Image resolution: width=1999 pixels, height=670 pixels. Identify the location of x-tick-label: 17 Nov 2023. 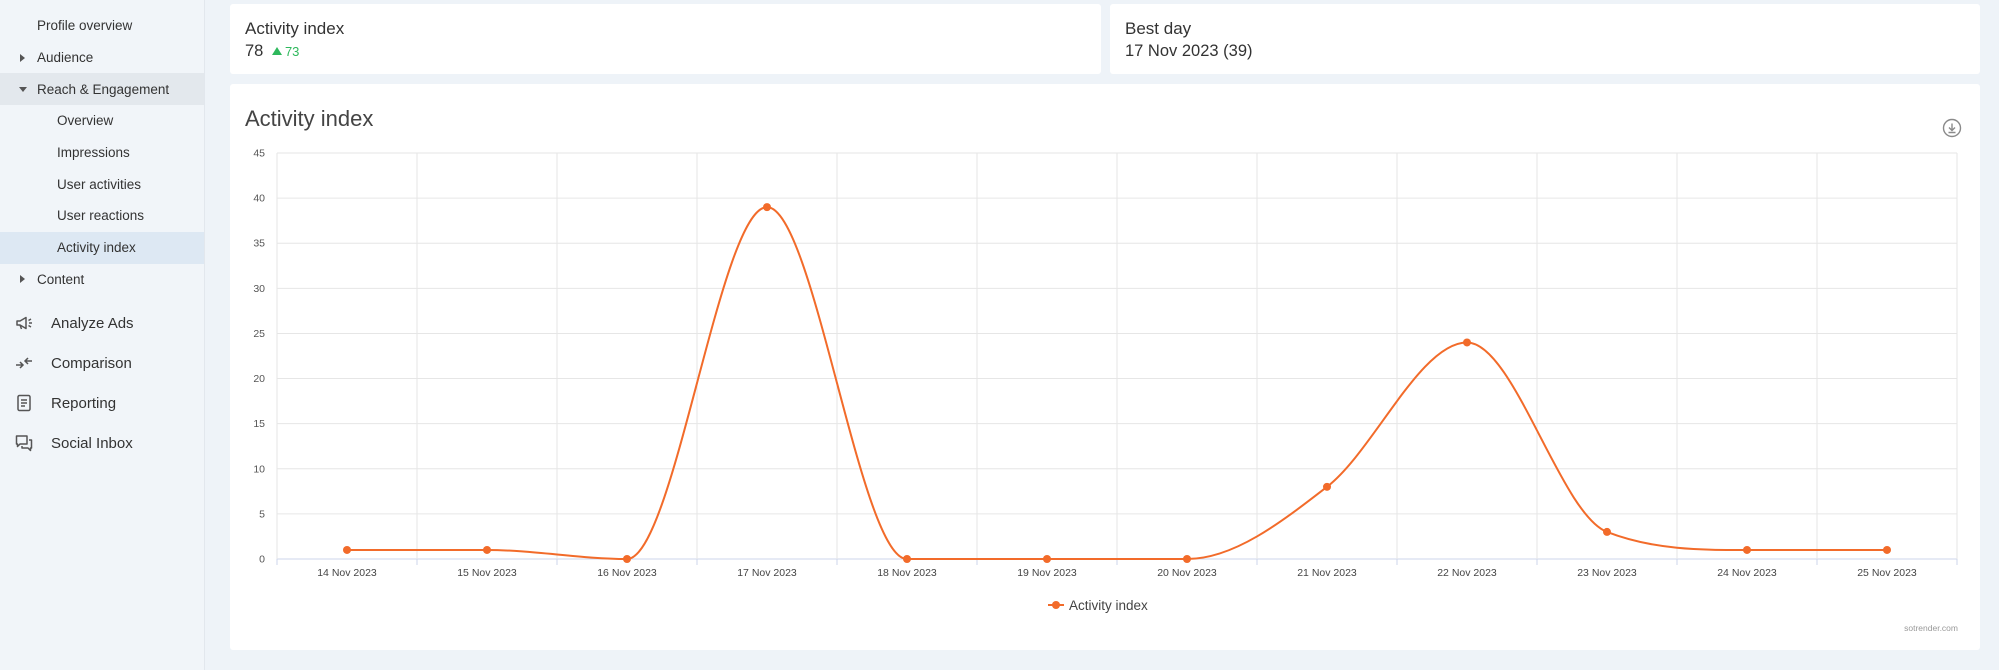
(767, 573).